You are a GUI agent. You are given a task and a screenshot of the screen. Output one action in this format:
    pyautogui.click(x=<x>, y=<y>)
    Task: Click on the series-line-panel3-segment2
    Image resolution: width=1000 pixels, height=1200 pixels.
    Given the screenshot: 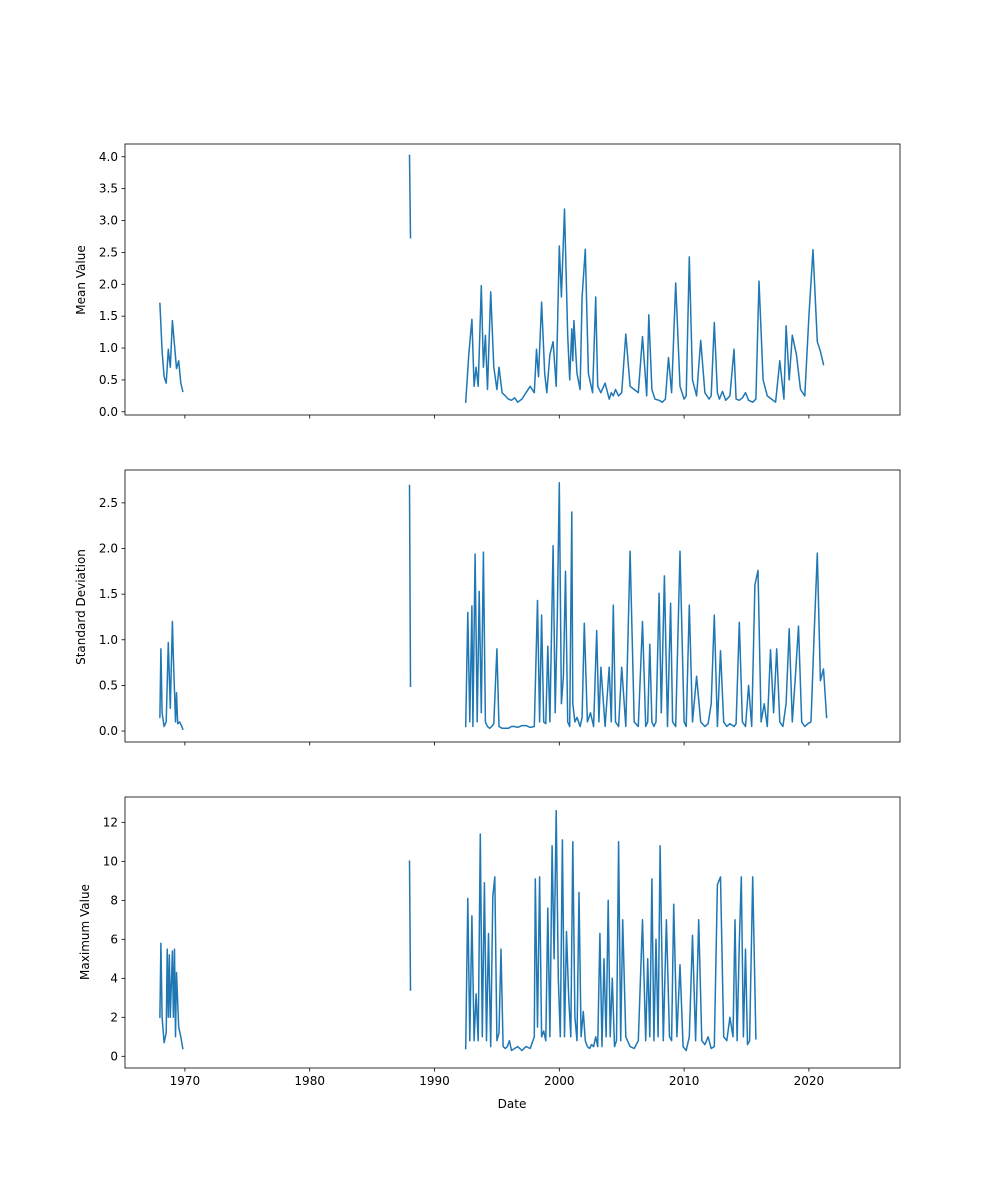 What is the action you would take?
    pyautogui.click(x=410, y=925)
    